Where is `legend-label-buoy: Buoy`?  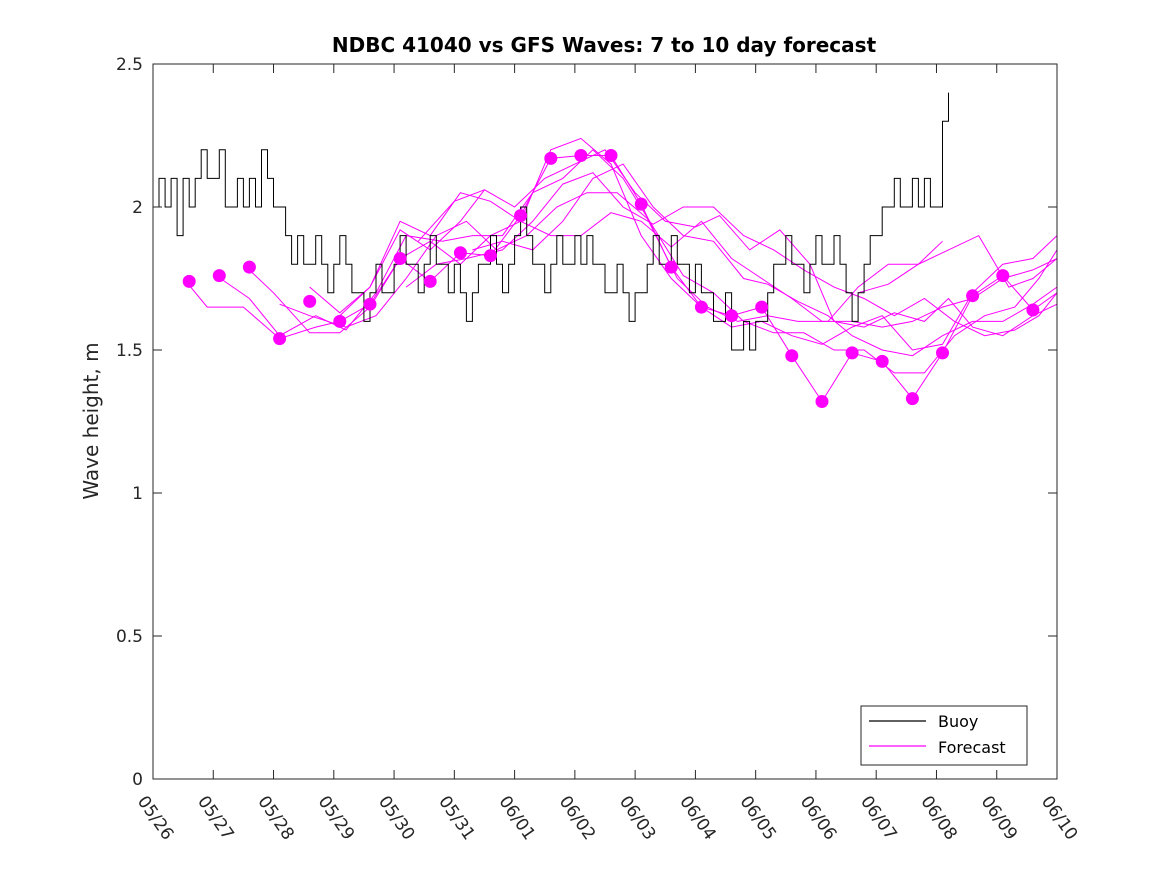 legend-label-buoy: Buoy is located at coordinates (958, 721).